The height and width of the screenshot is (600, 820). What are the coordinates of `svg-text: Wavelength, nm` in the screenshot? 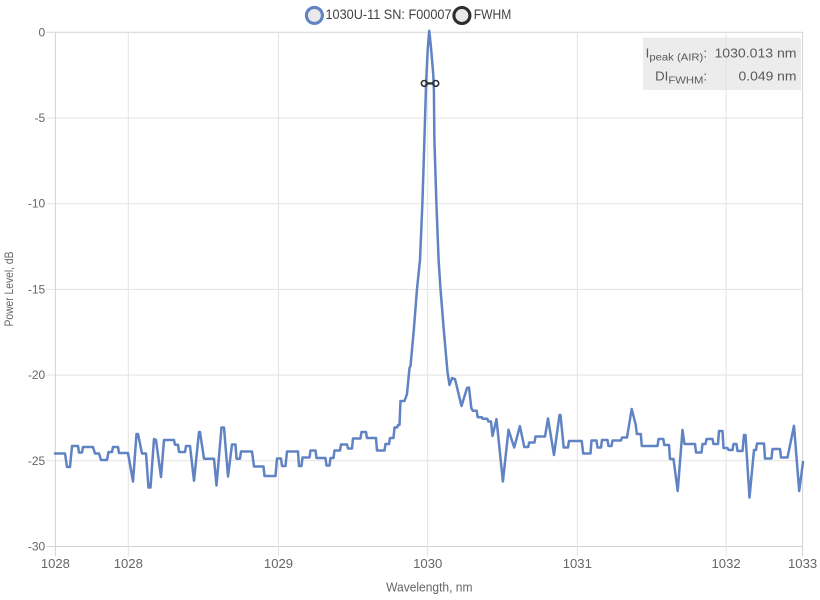 It's located at (429, 587).